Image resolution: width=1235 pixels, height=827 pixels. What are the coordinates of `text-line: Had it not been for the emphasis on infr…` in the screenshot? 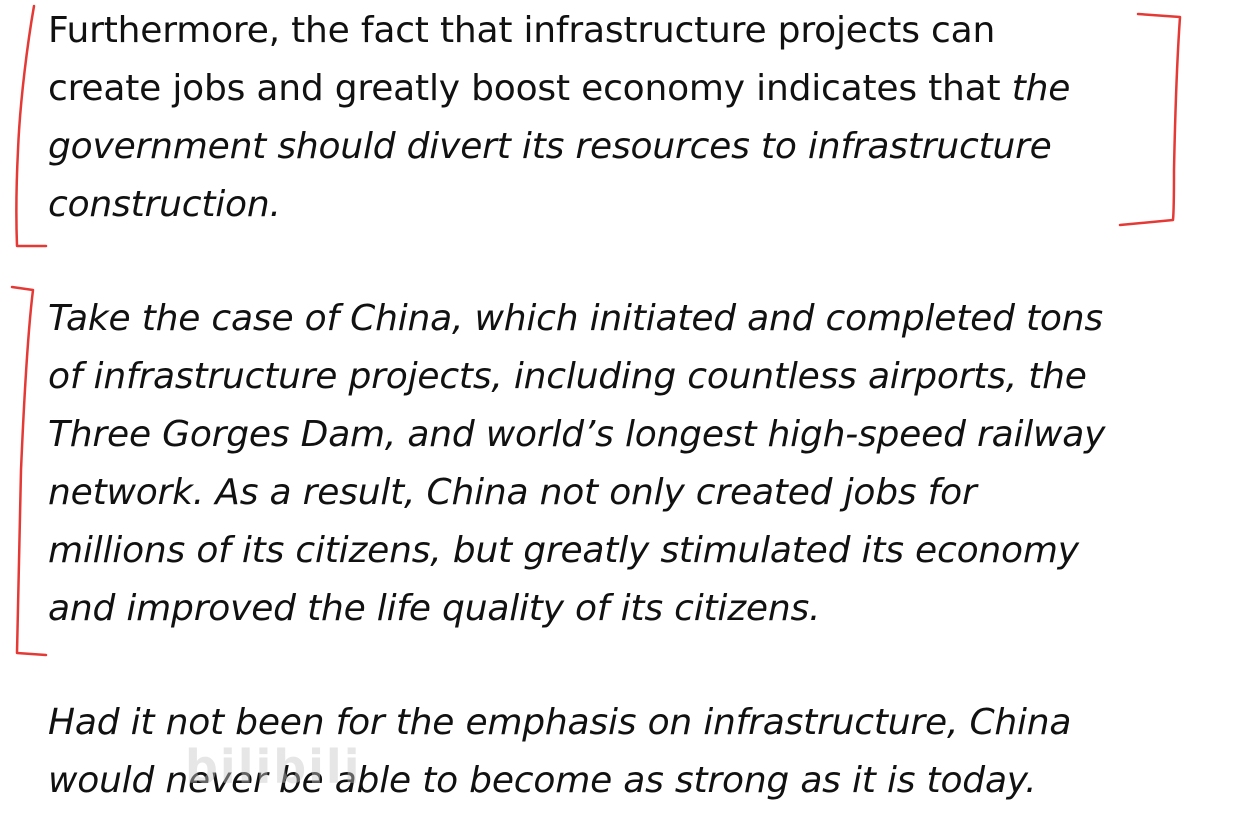 It's located at (560, 722).